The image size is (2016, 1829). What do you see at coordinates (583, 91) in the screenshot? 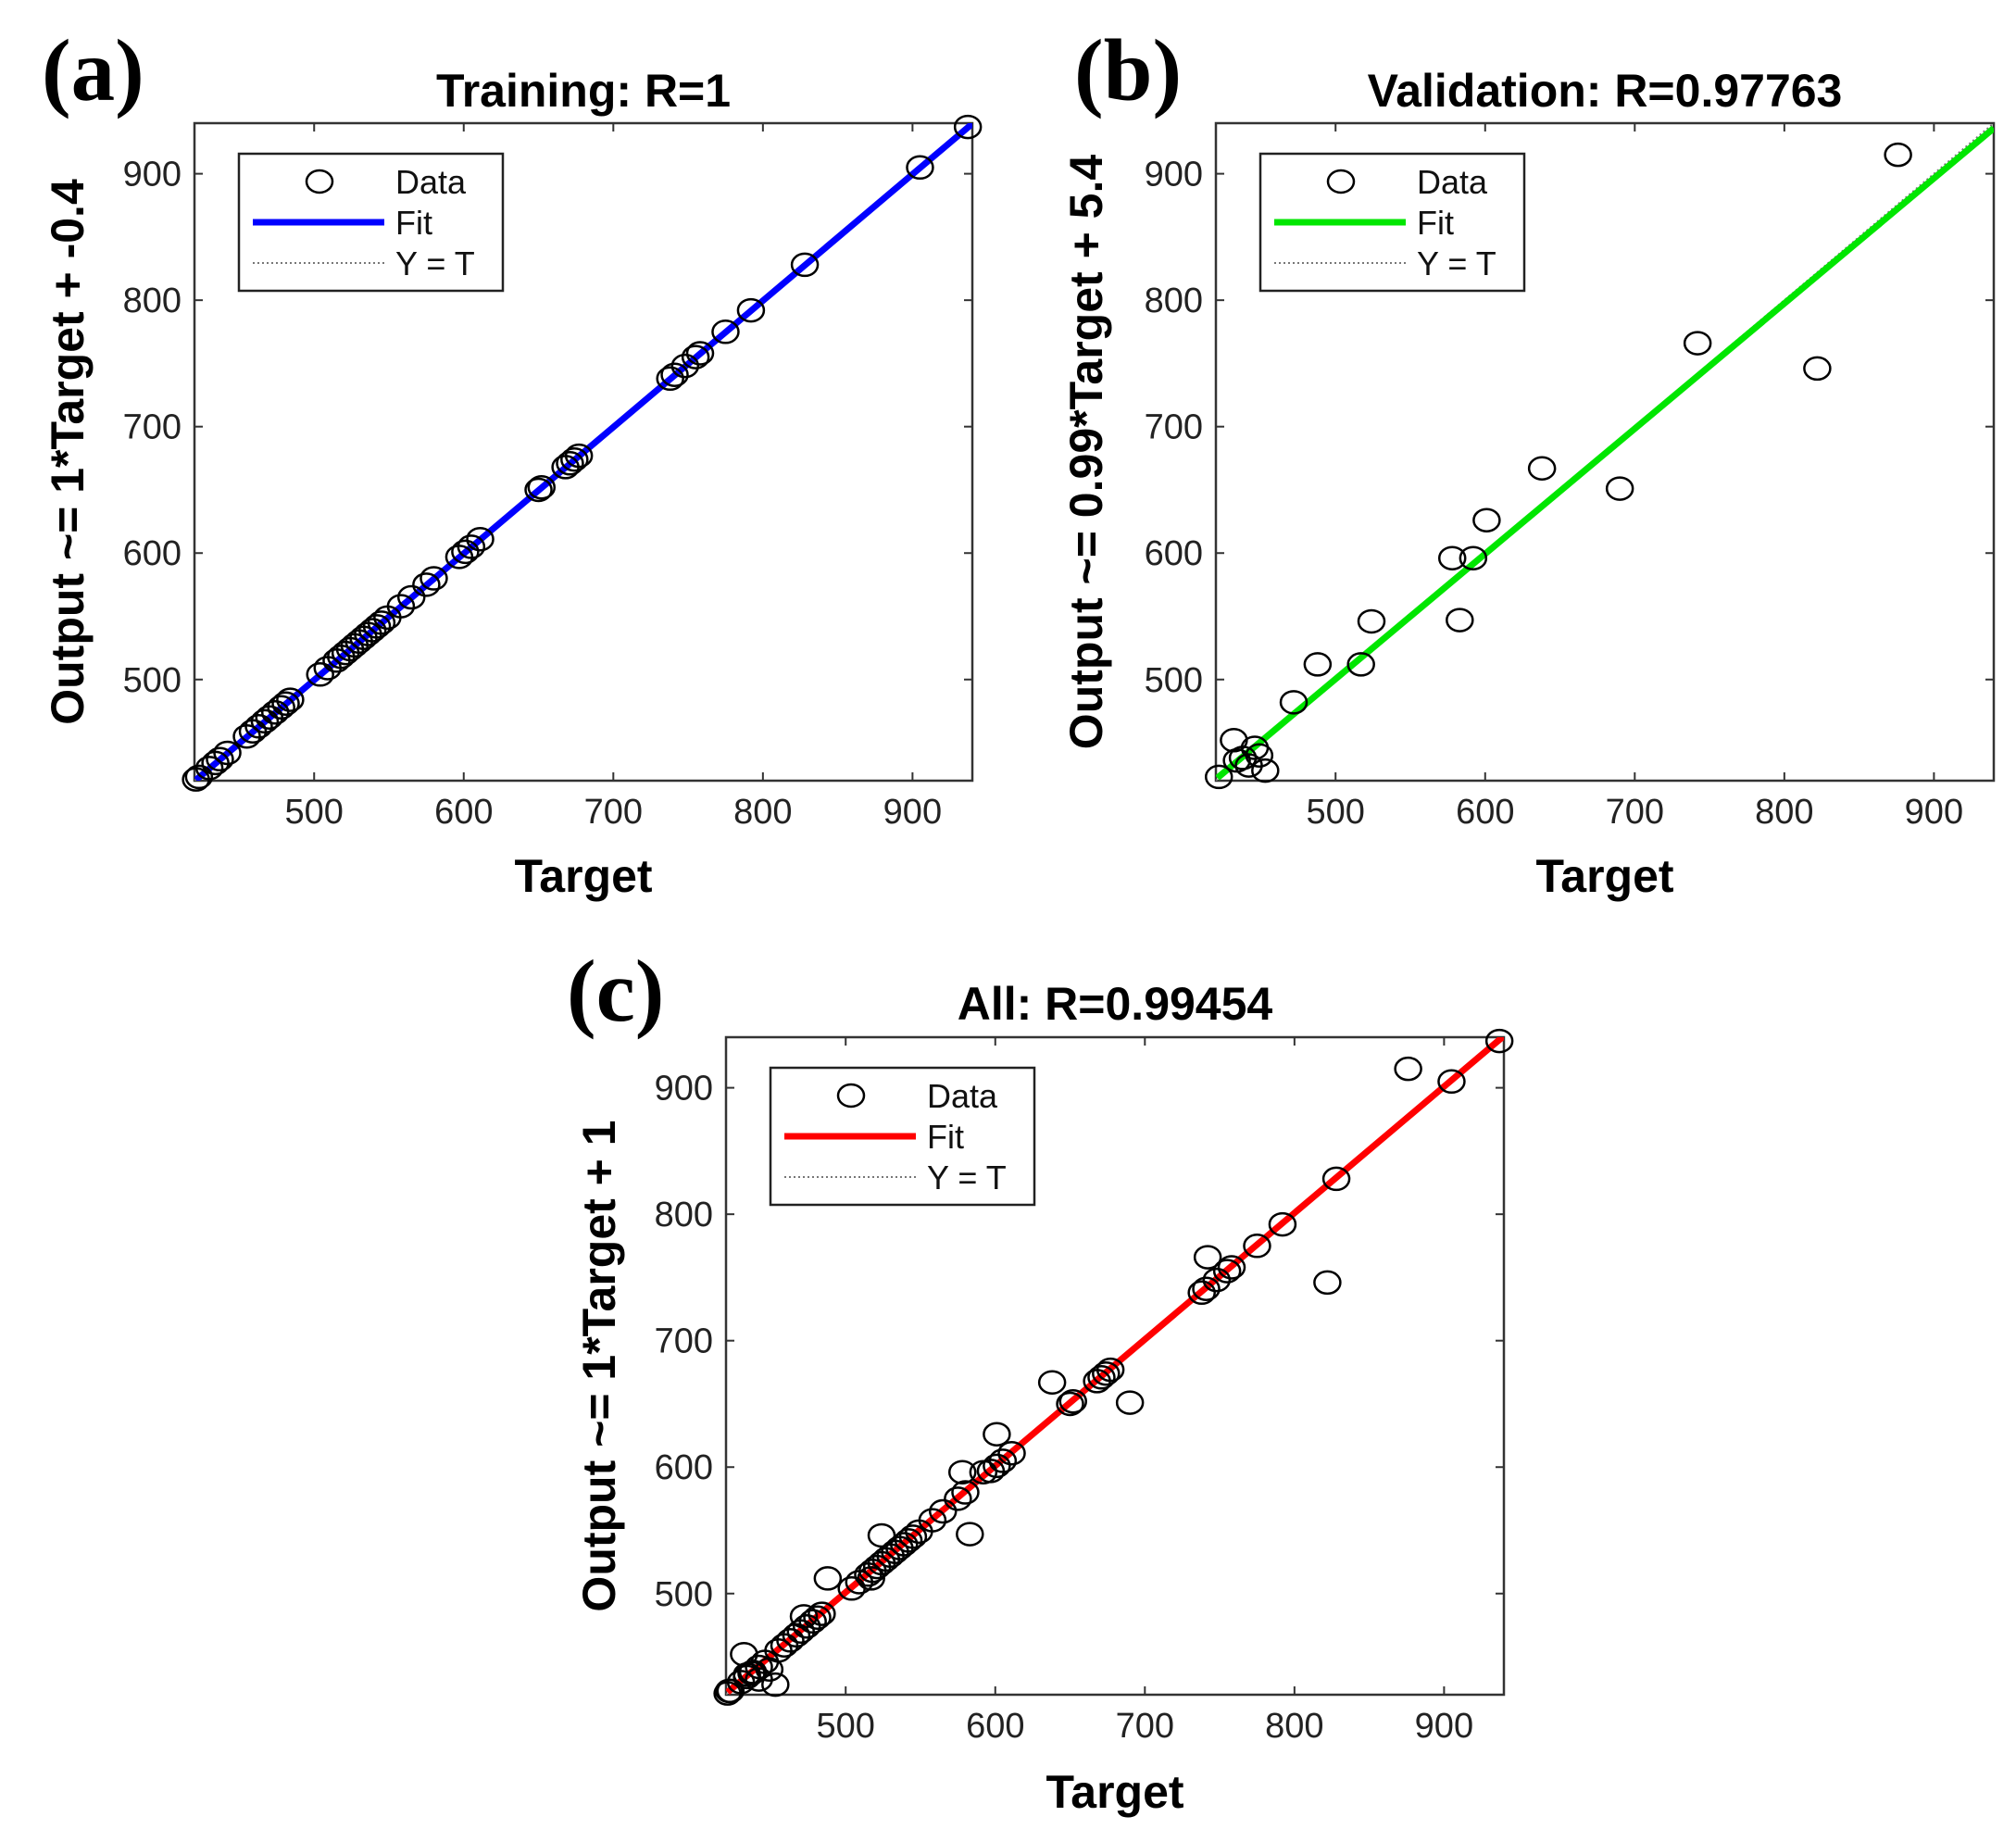
I see `chart-title: Training: R=1` at bounding box center [583, 91].